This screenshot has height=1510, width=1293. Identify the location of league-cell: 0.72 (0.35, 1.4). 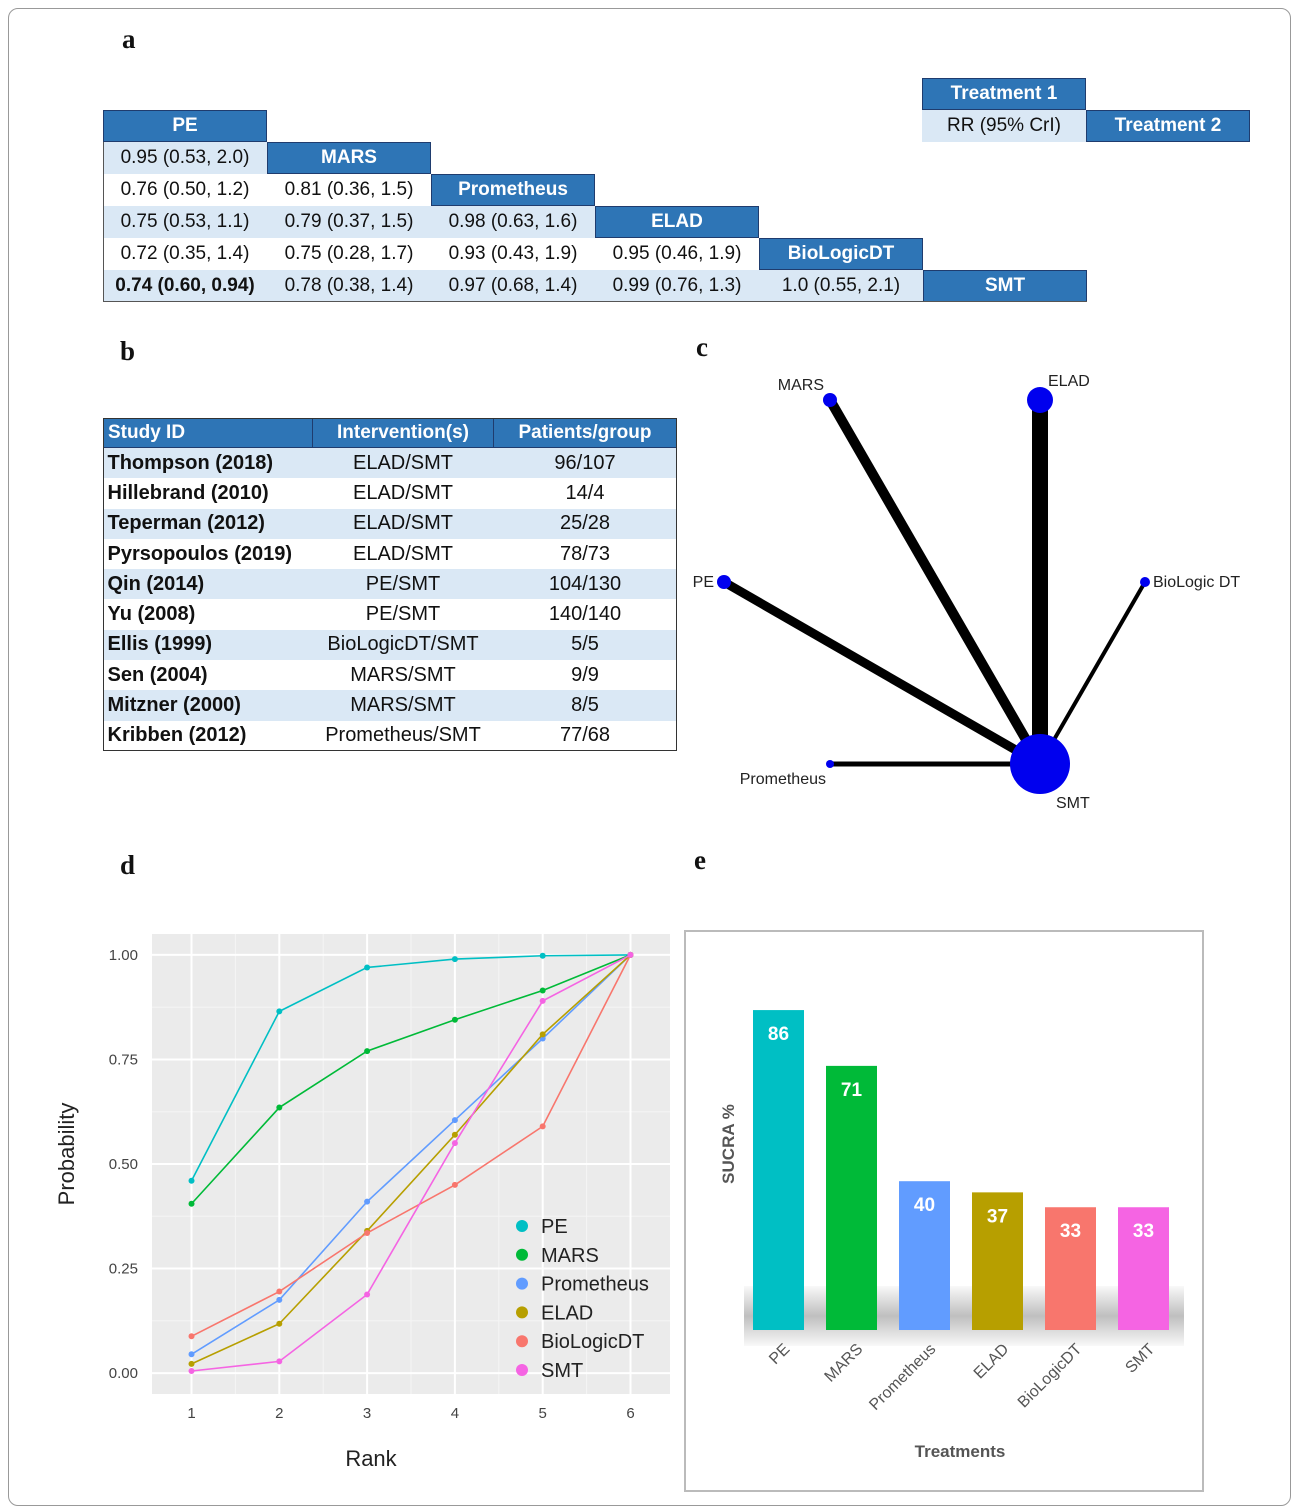
(185, 254).